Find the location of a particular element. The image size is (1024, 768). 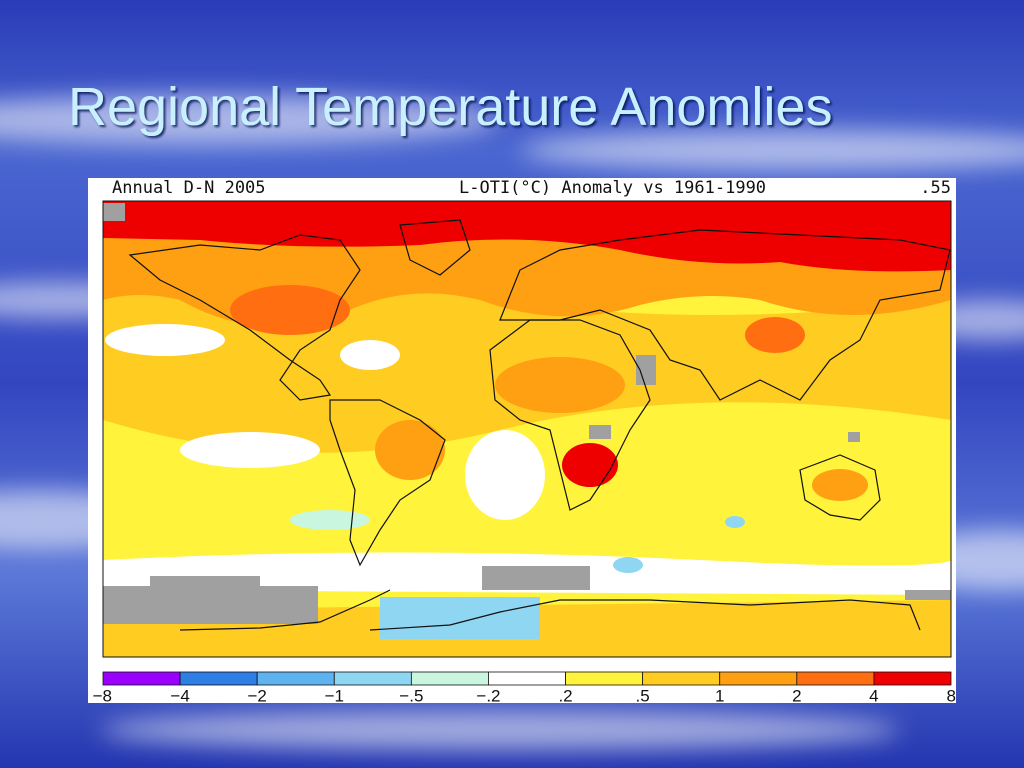

colorbar-label: .5 is located at coordinates (643, 695).